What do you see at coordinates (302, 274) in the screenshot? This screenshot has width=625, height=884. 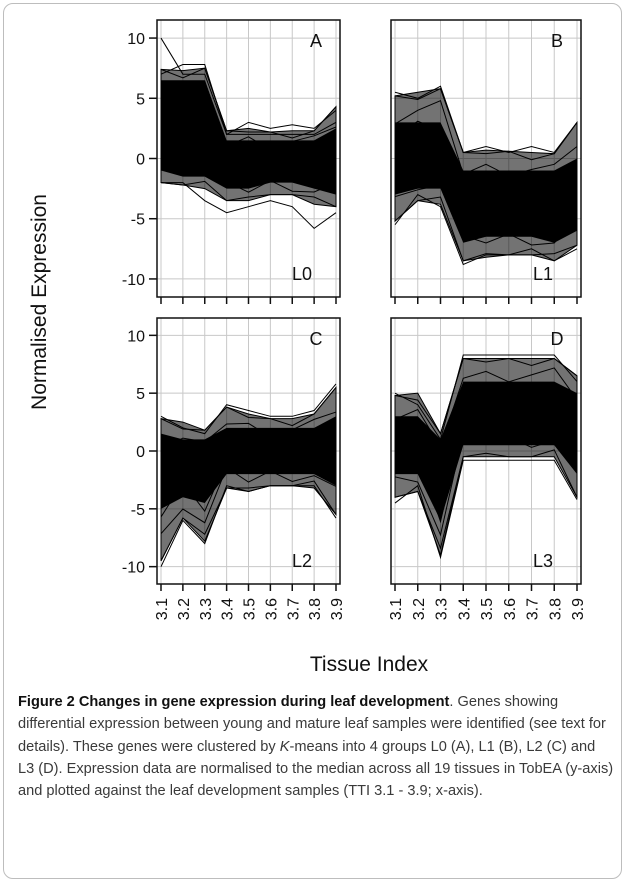 I see `cluster-label: L0` at bounding box center [302, 274].